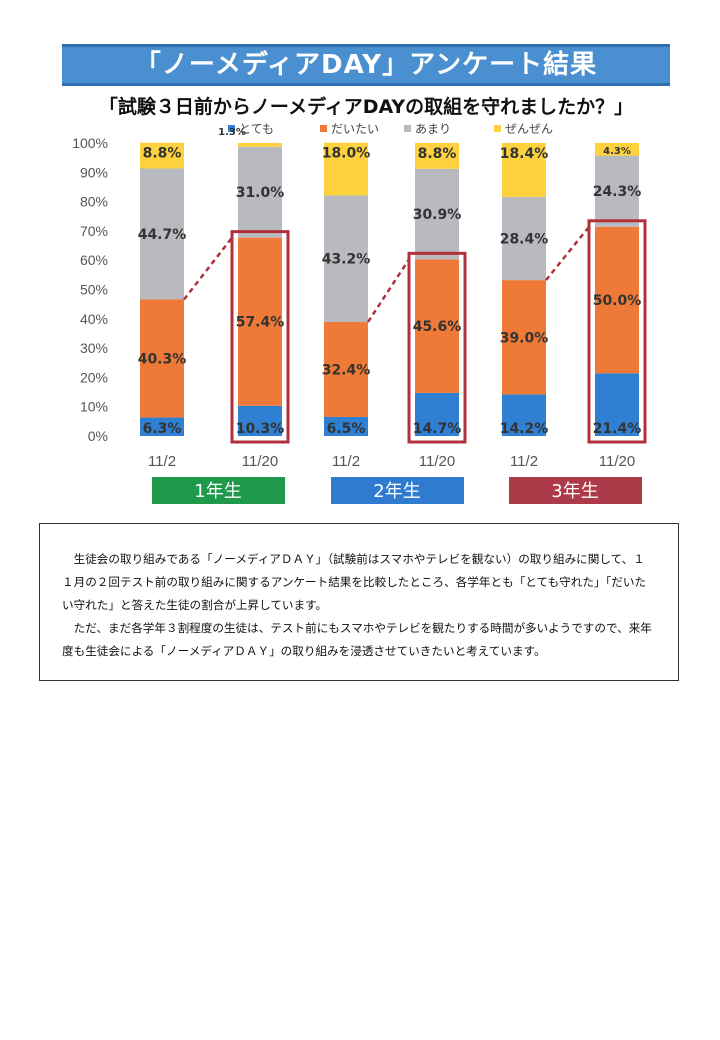  I want to click on data-label: 28.4%, so click(524, 240).